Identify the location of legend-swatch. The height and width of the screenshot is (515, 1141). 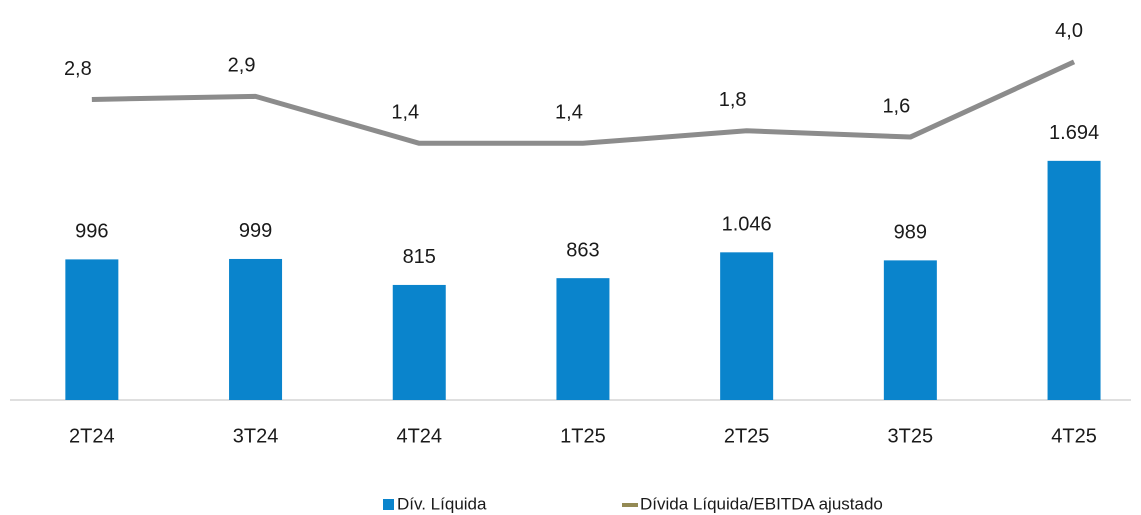
(388, 504).